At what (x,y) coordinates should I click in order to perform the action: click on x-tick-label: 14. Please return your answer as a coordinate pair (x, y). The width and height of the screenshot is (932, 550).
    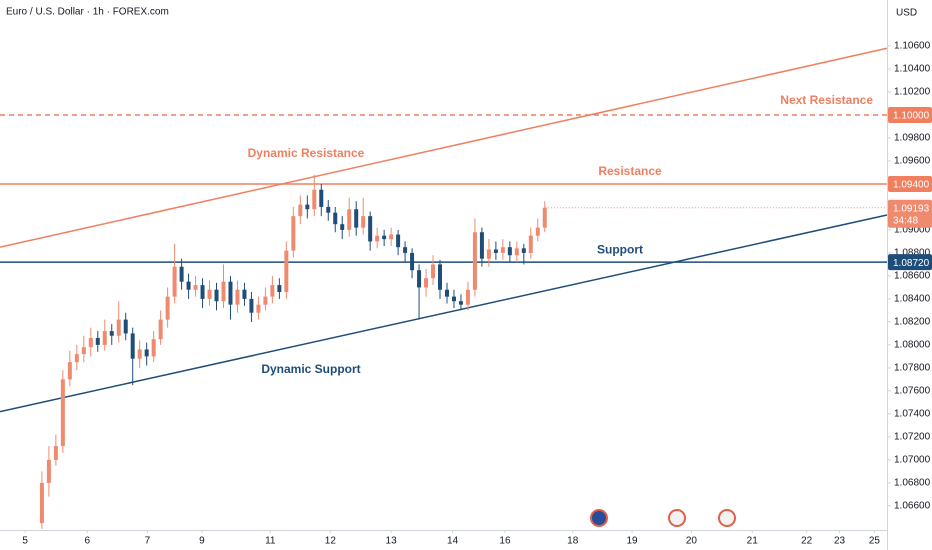
    Looking at the image, I should click on (453, 541).